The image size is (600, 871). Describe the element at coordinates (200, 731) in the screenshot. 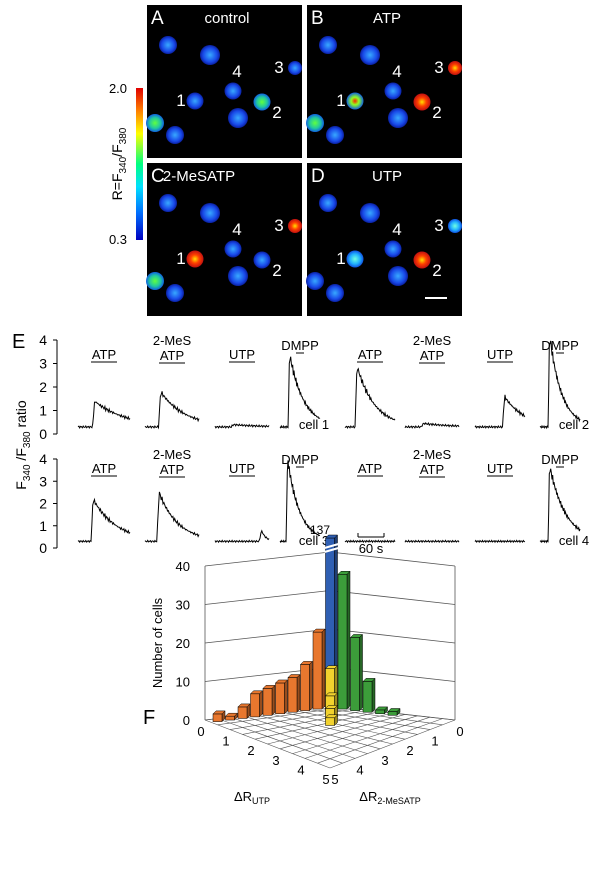

I see `x-tick-label: 0` at that location.